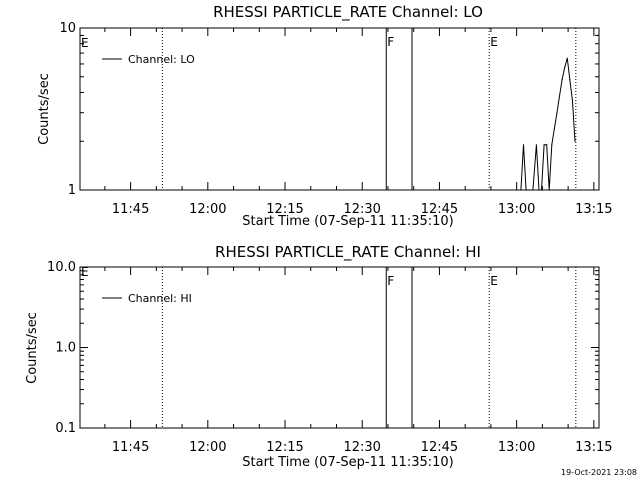  I want to click on y-tick-label: 10.0, so click(61, 267).